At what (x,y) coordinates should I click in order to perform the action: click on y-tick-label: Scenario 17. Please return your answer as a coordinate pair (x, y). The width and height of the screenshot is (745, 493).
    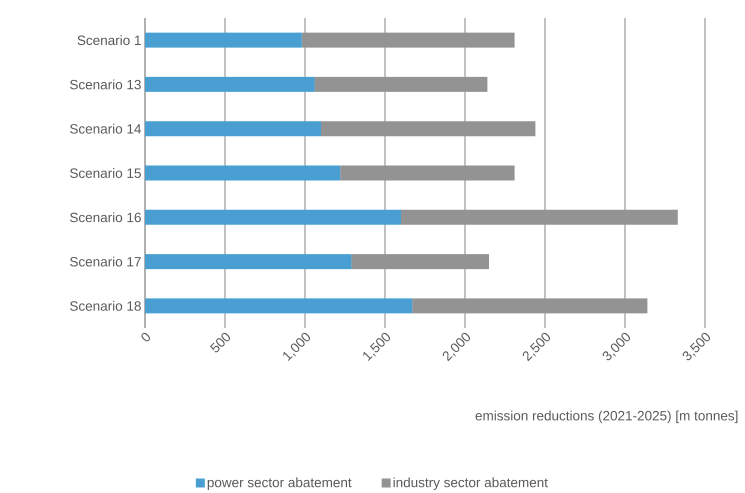
    Looking at the image, I should click on (105, 261).